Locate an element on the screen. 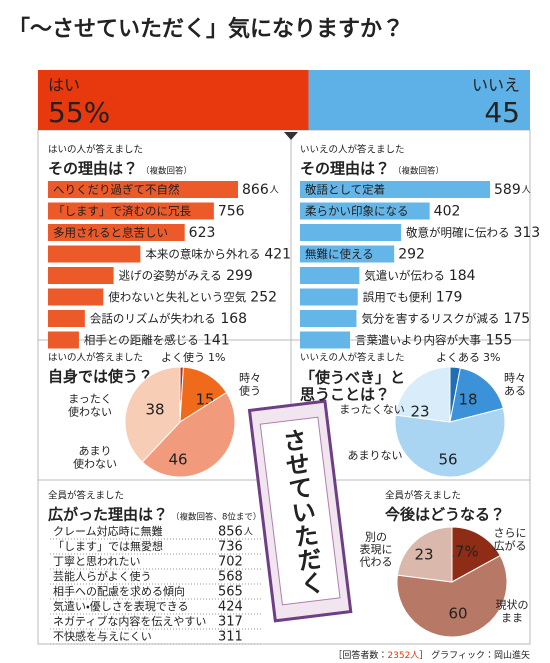 Image resolution: width=550 pixels, height=663 pixels. value-label: 155 is located at coordinates (499, 341).